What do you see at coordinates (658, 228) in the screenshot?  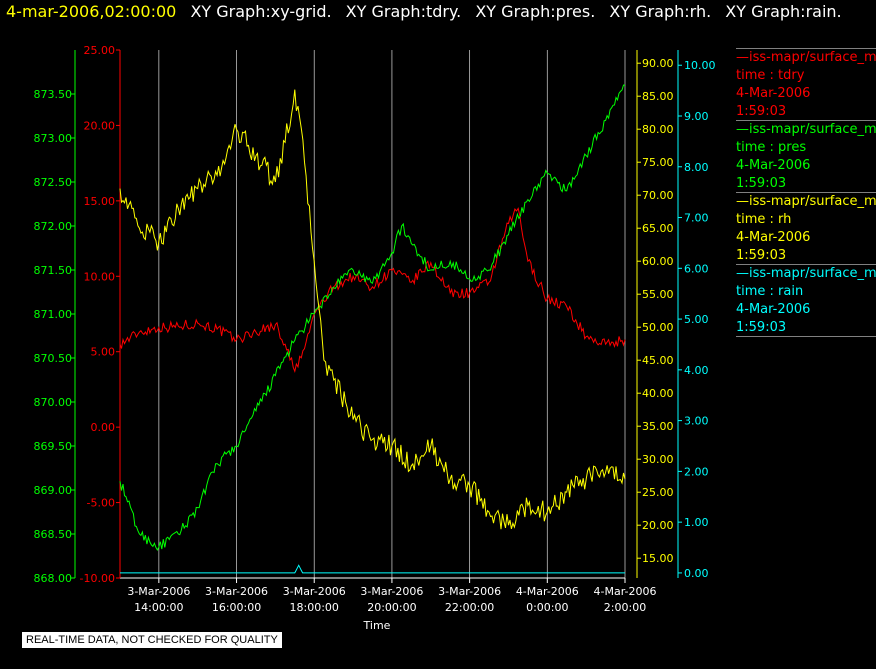 I see `rh-y-tick-label: 65.00` at bounding box center [658, 228].